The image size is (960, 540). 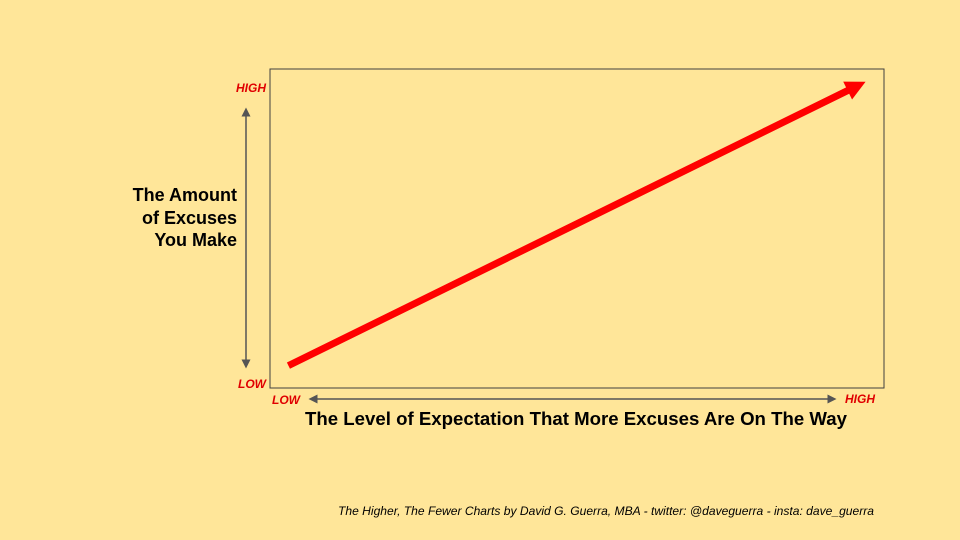 I want to click on y-axis-label-line-2: of Excuses, so click(x=189, y=218).